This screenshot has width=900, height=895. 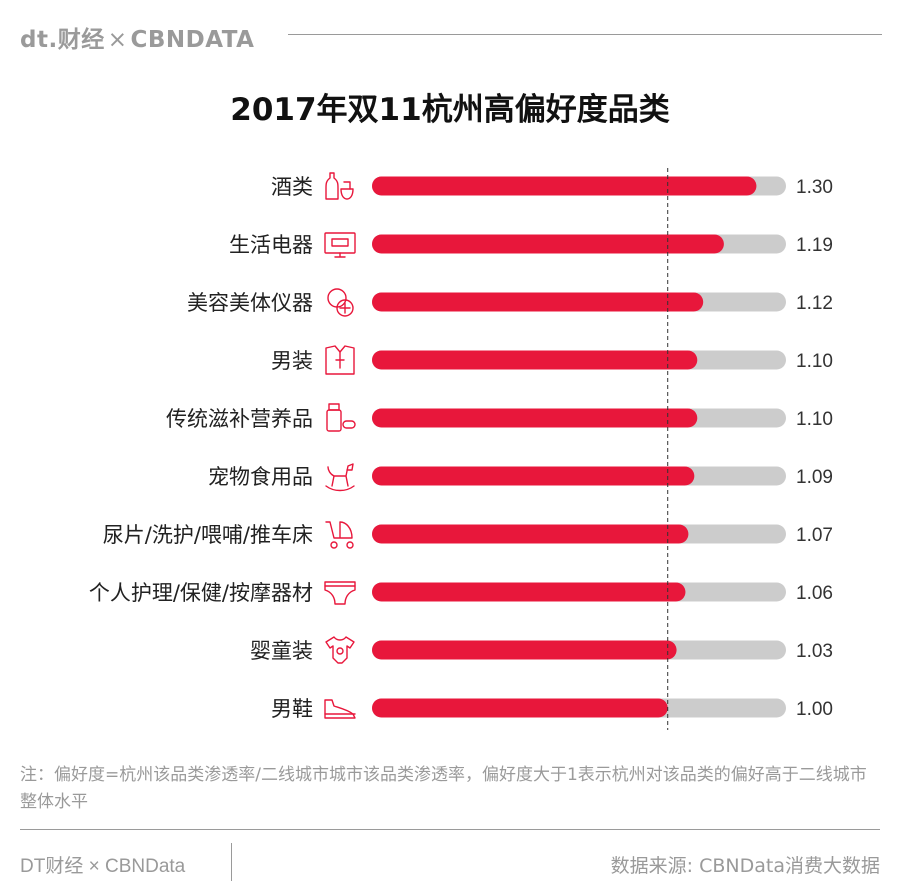 What do you see at coordinates (814, 303) in the screenshot?
I see `value-label: 1.12` at bounding box center [814, 303].